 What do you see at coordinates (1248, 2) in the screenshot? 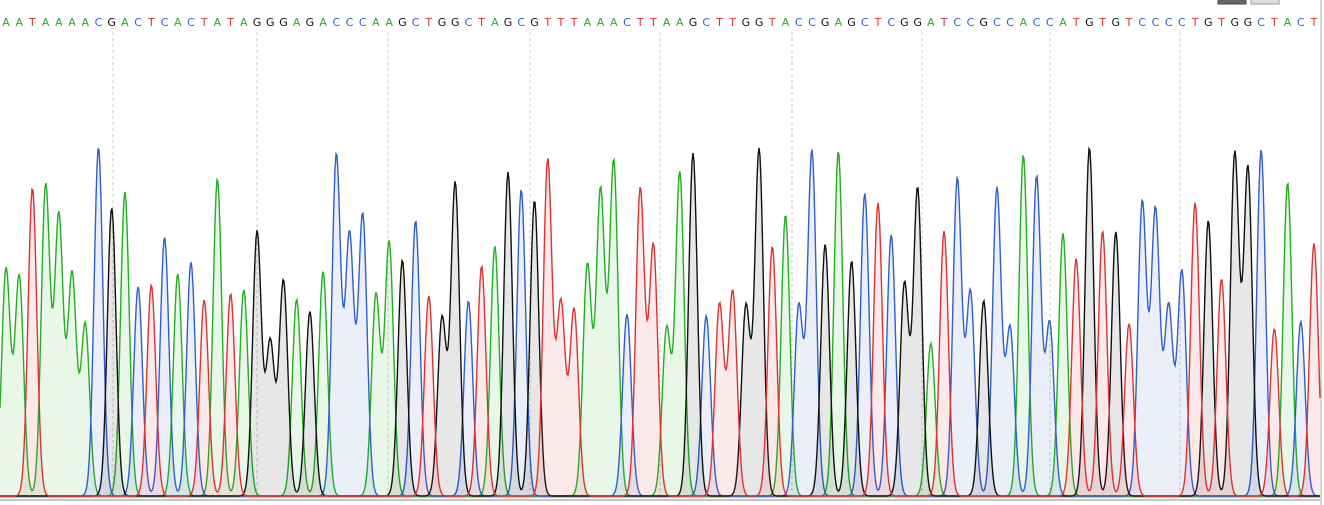
I see `top-buttons` at bounding box center [1248, 2].